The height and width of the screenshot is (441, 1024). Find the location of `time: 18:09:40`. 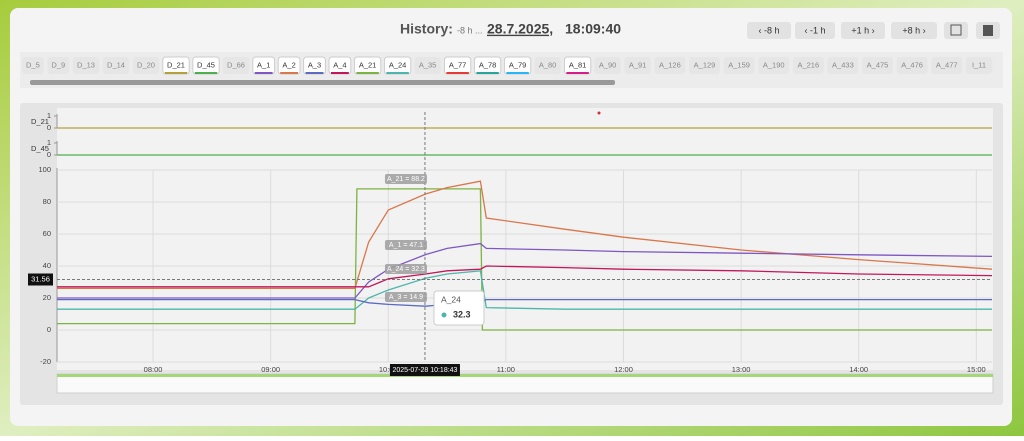

time: 18:09:40 is located at coordinates (593, 29).